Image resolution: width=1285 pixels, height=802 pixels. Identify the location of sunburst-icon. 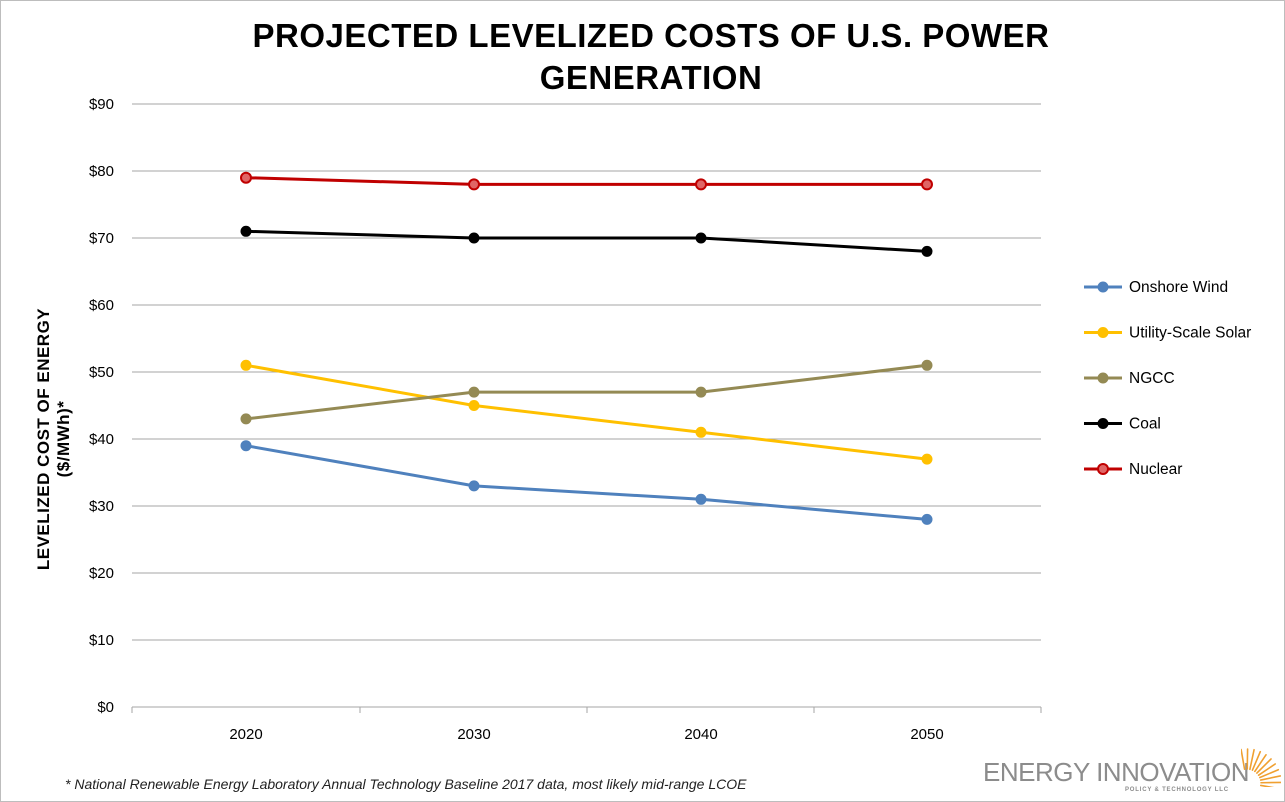
(1261, 767).